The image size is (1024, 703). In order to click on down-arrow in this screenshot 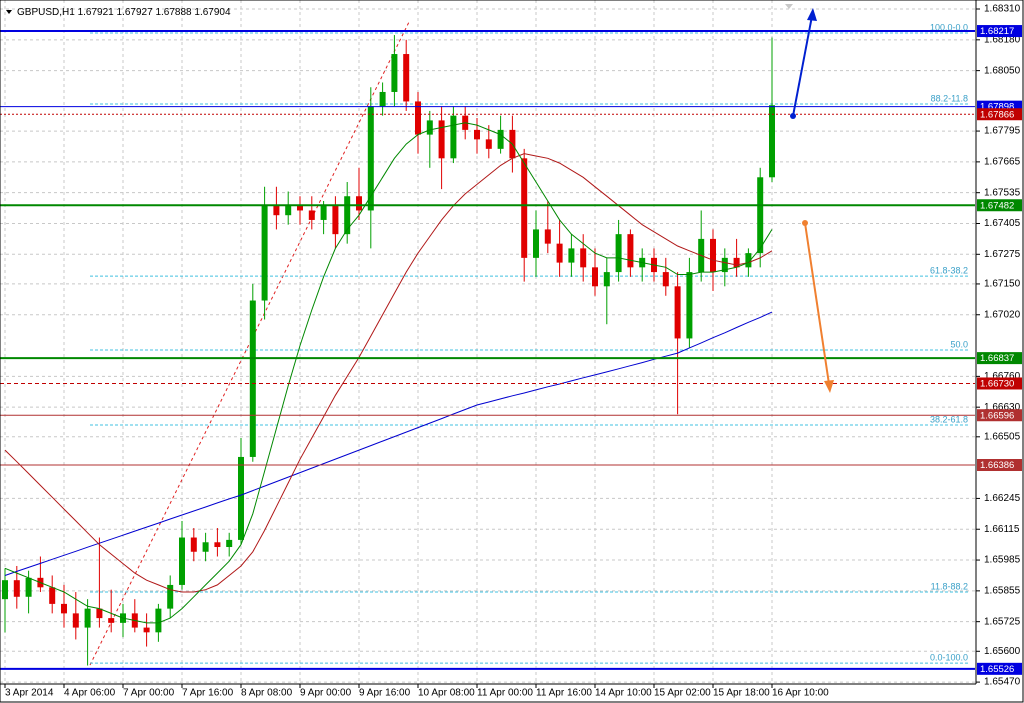, I will do `click(817, 303)`.